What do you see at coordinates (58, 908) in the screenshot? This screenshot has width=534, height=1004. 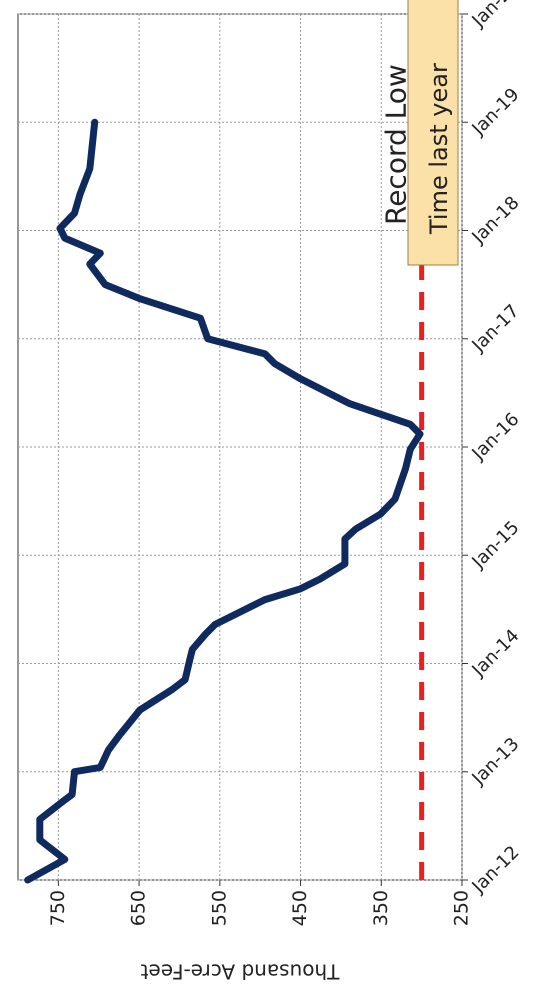 I see `y-tick-label: 750` at bounding box center [58, 908].